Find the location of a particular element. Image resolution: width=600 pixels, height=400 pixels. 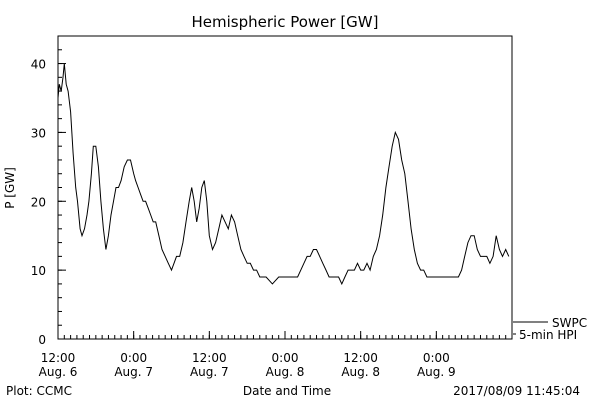

y-tick-label: 20 is located at coordinates (38, 202).